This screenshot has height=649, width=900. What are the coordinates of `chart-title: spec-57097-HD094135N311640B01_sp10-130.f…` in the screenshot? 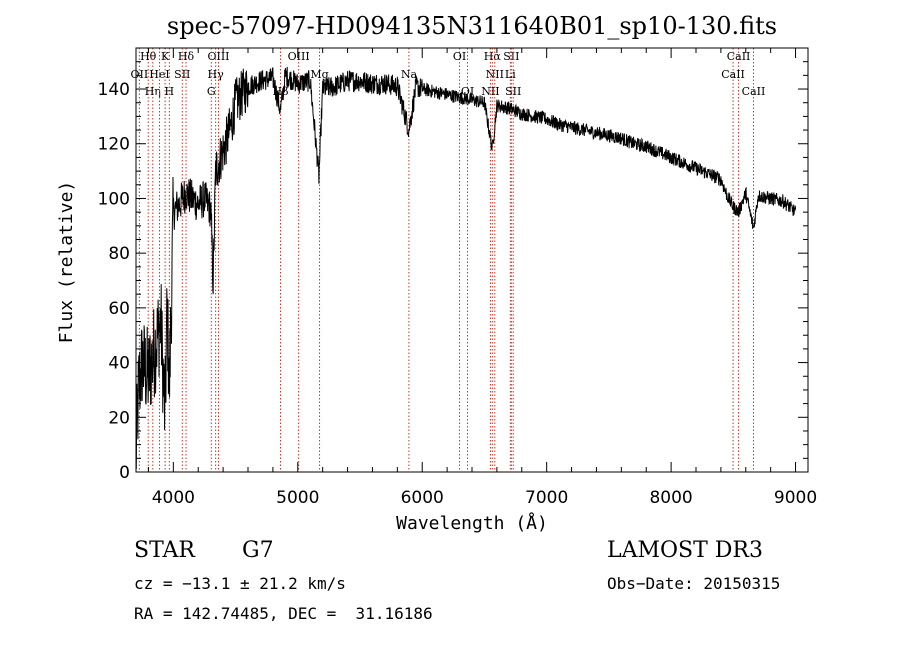 It's located at (472, 26).